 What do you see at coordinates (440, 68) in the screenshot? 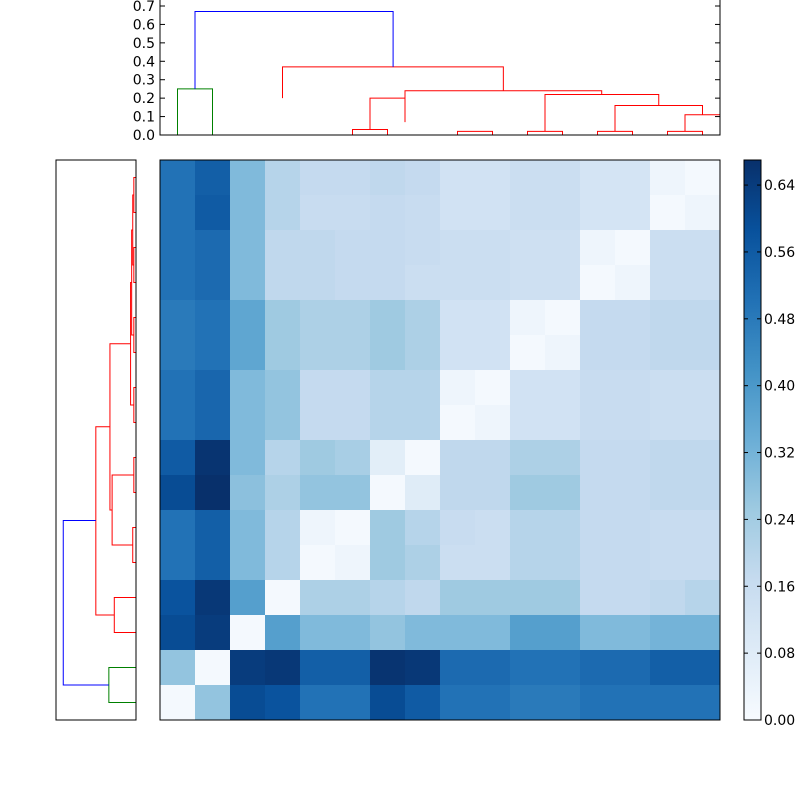
I see `top-dendrogram-frame` at bounding box center [440, 68].